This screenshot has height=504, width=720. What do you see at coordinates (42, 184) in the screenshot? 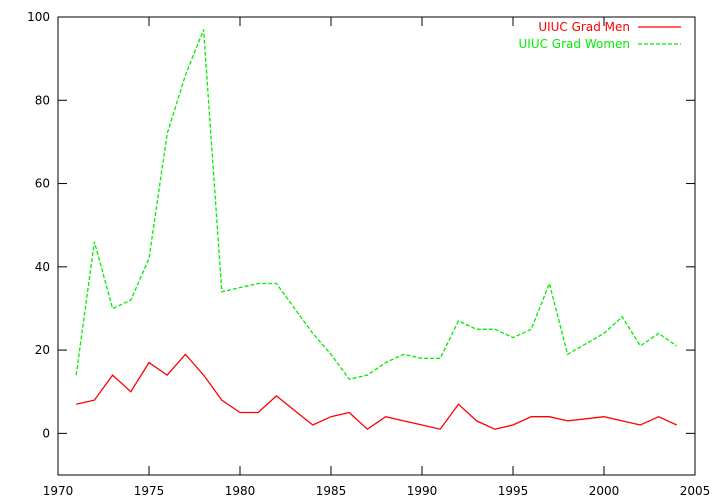
I see `y-tick-label: 60` at bounding box center [42, 184].